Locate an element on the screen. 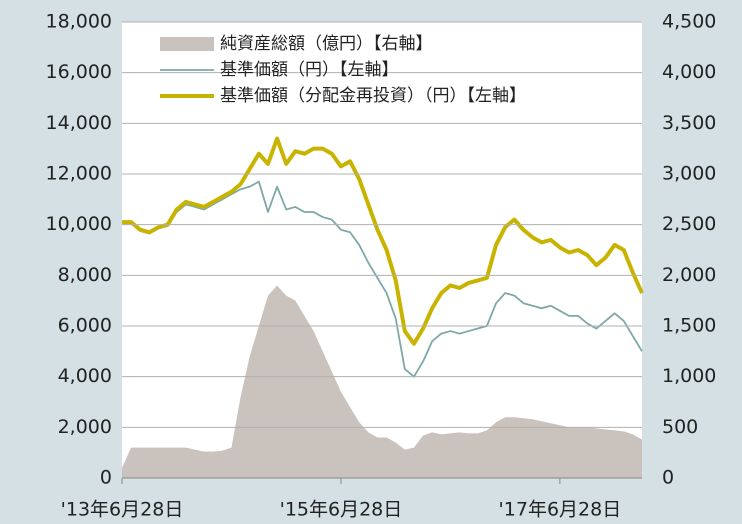 The width and height of the screenshot is (742, 524). y-tick-label: 12,000 is located at coordinates (79, 174).